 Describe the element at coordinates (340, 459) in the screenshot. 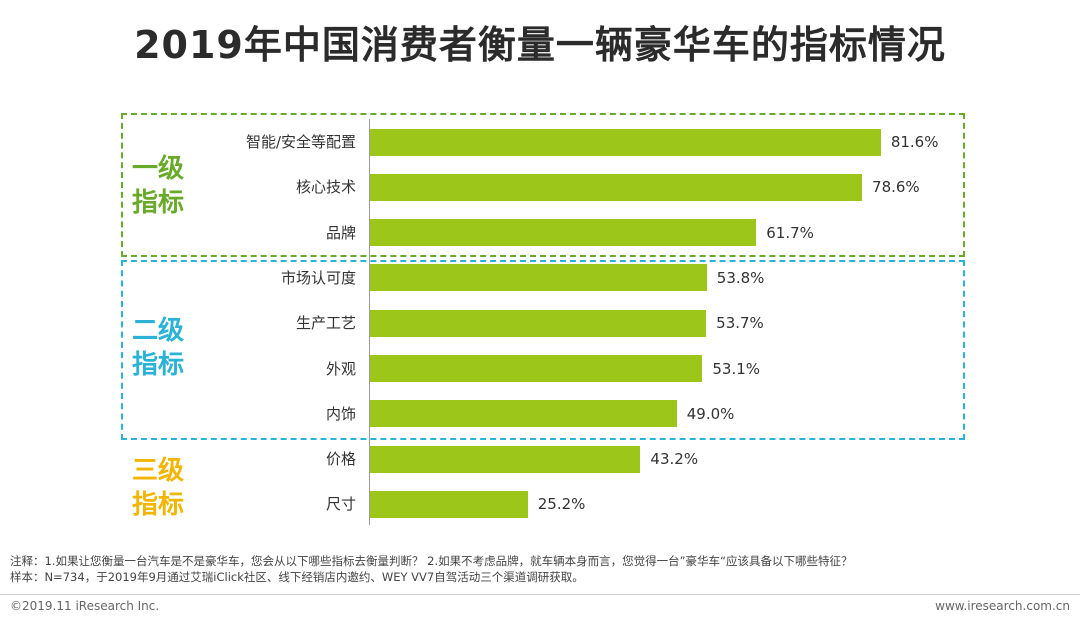

I see `category-label: 价格` at that location.